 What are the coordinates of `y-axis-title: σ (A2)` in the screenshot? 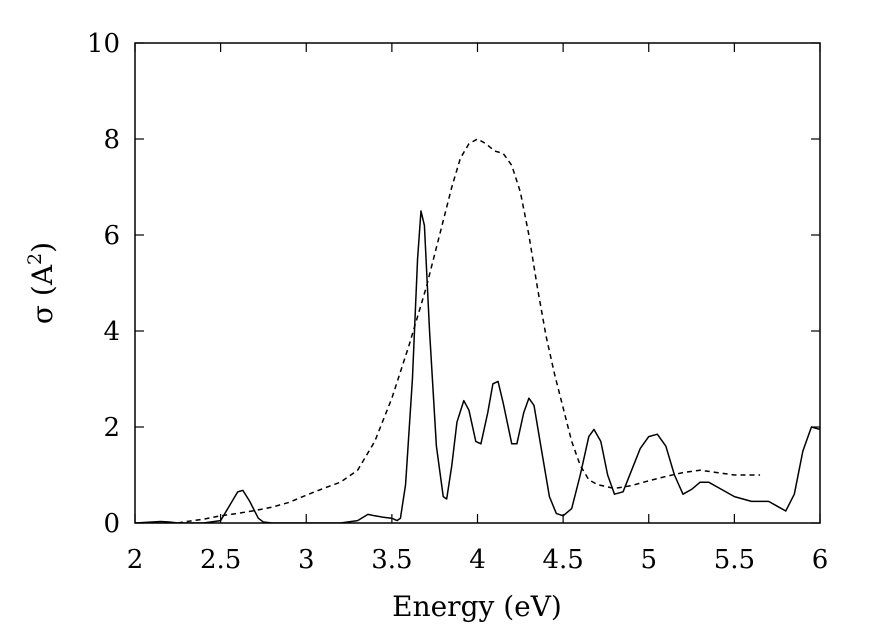 It's located at (41, 283).